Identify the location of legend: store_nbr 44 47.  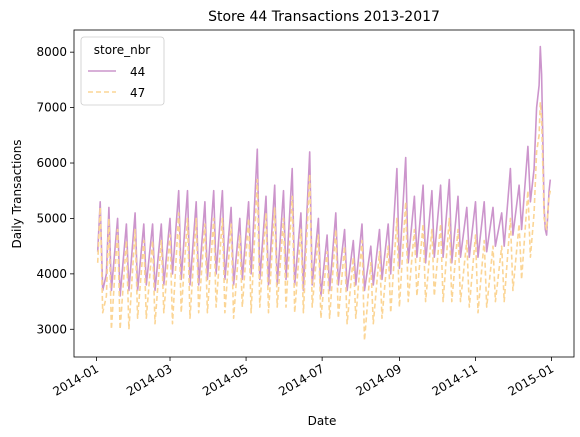
(122, 71).